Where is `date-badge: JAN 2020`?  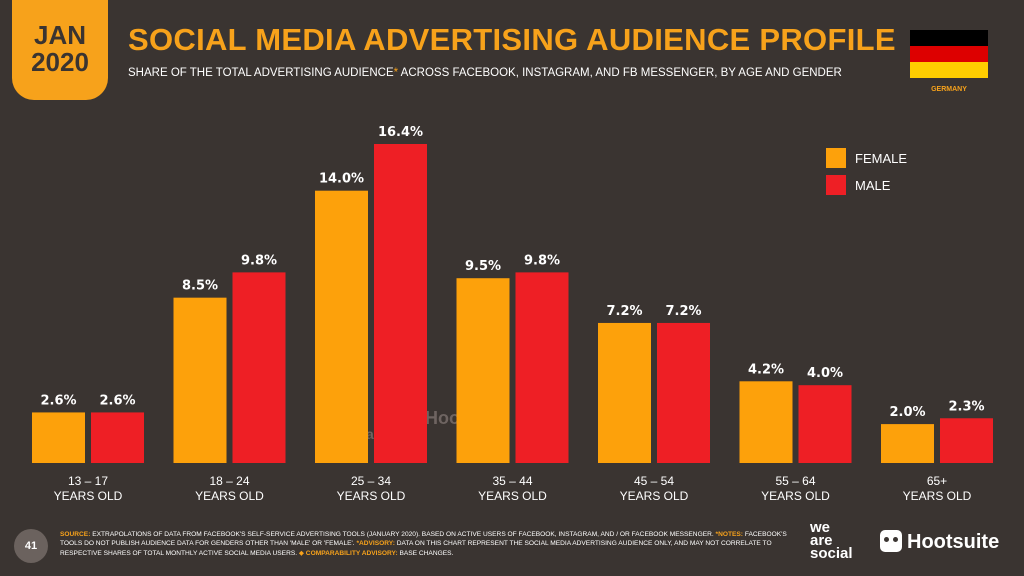 date-badge: JAN 2020 is located at coordinates (60, 50).